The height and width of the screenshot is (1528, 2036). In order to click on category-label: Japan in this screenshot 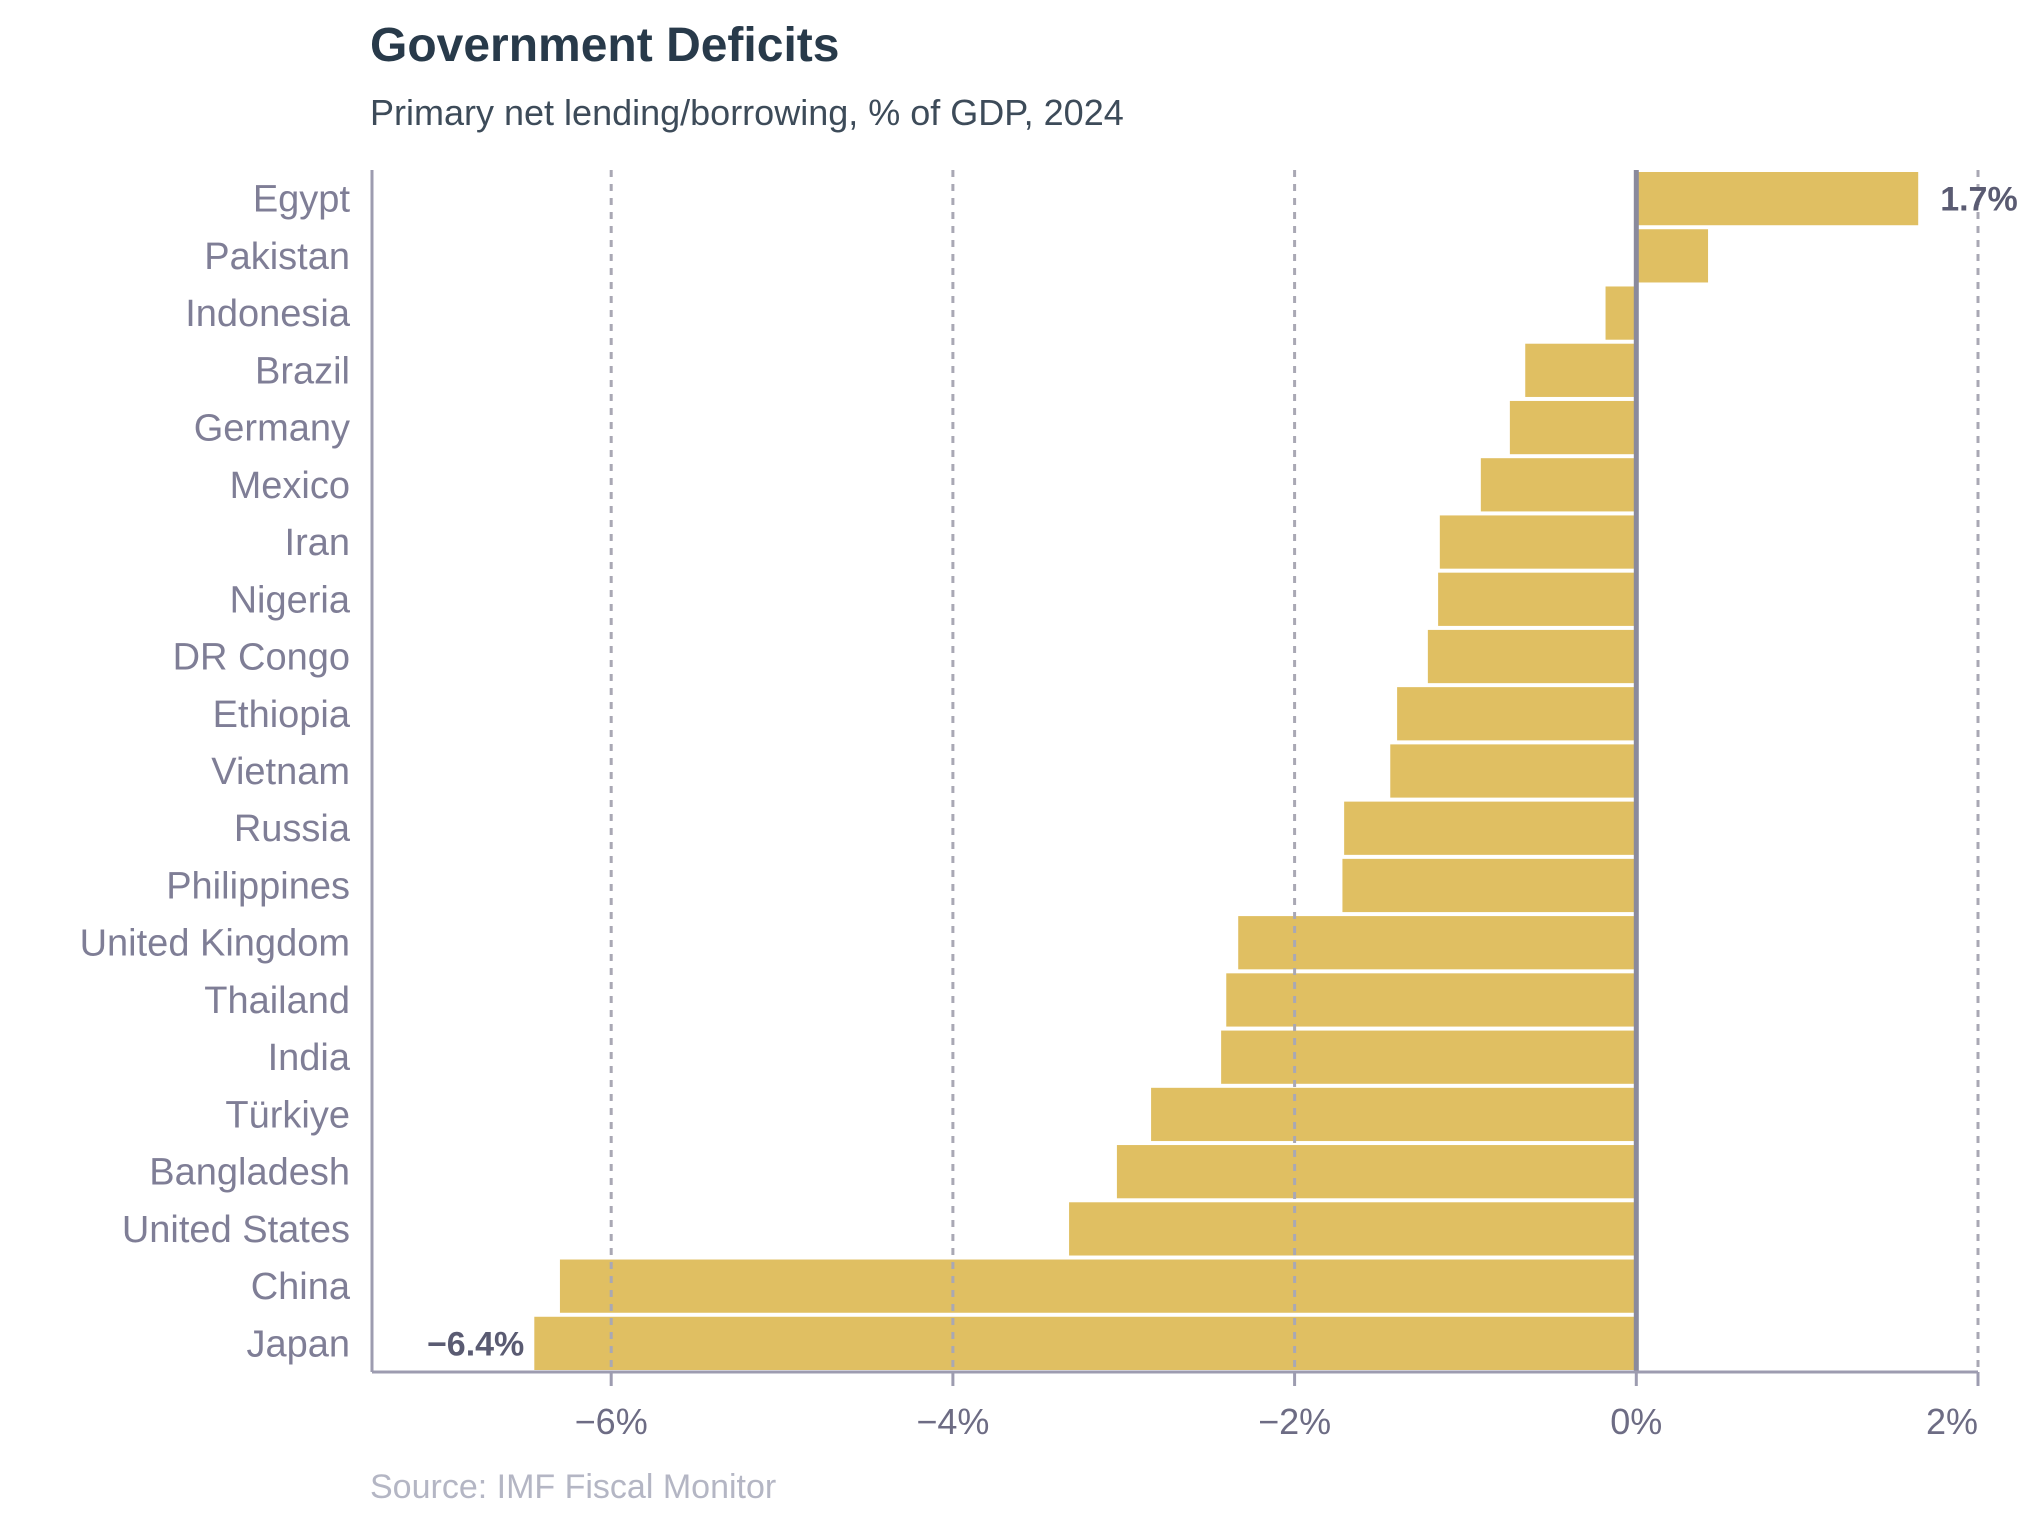, I will do `click(298, 1344)`.